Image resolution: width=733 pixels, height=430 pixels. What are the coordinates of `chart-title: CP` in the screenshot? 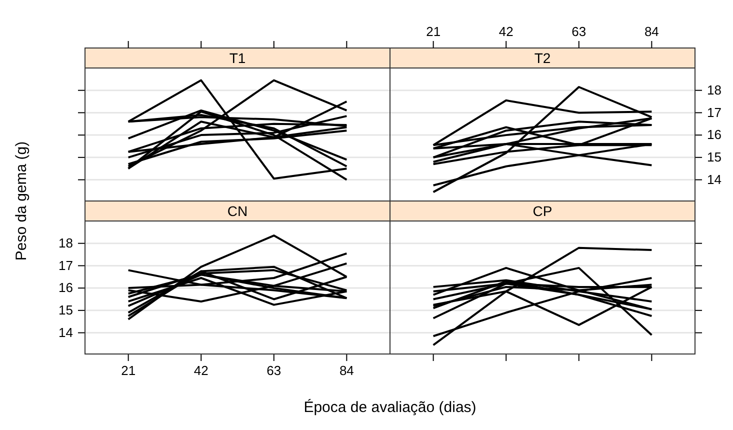 It's located at (542, 211).